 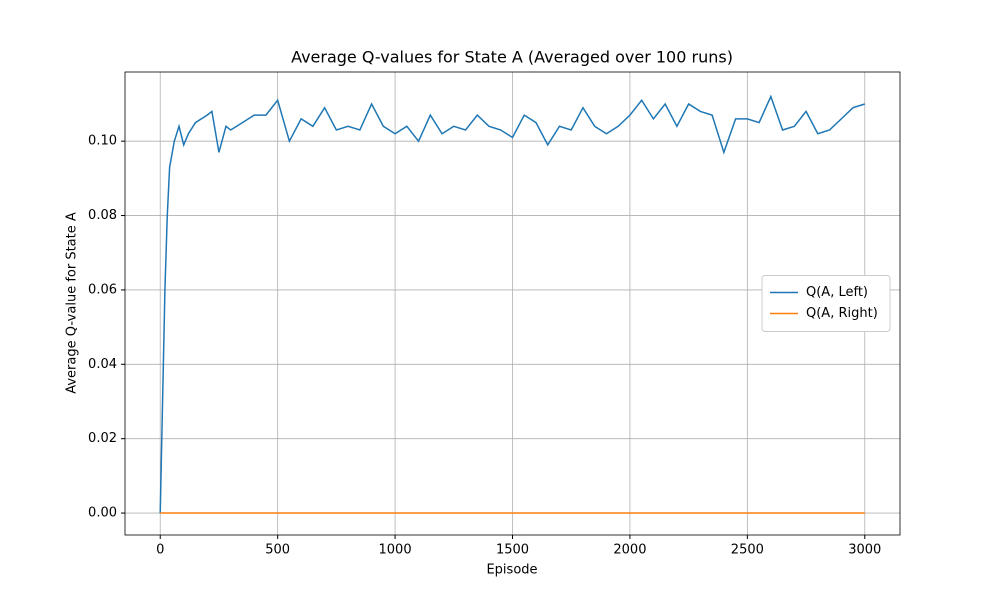 What do you see at coordinates (512, 550) in the screenshot?
I see `x-tick-label: 1500` at bounding box center [512, 550].